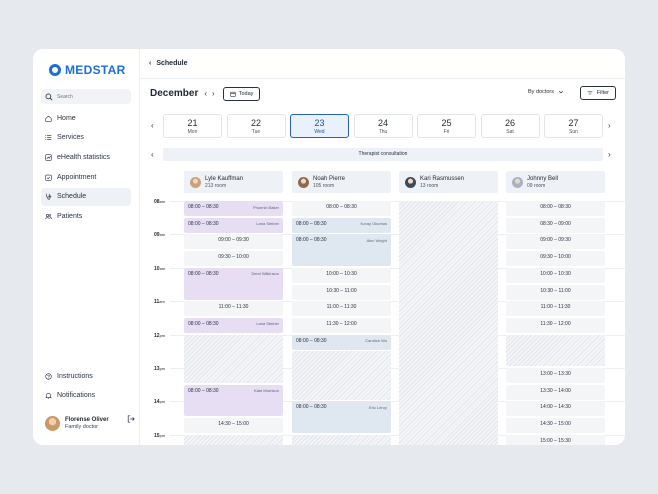  I want to click on day-fri: 25 Fri, so click(446, 126).